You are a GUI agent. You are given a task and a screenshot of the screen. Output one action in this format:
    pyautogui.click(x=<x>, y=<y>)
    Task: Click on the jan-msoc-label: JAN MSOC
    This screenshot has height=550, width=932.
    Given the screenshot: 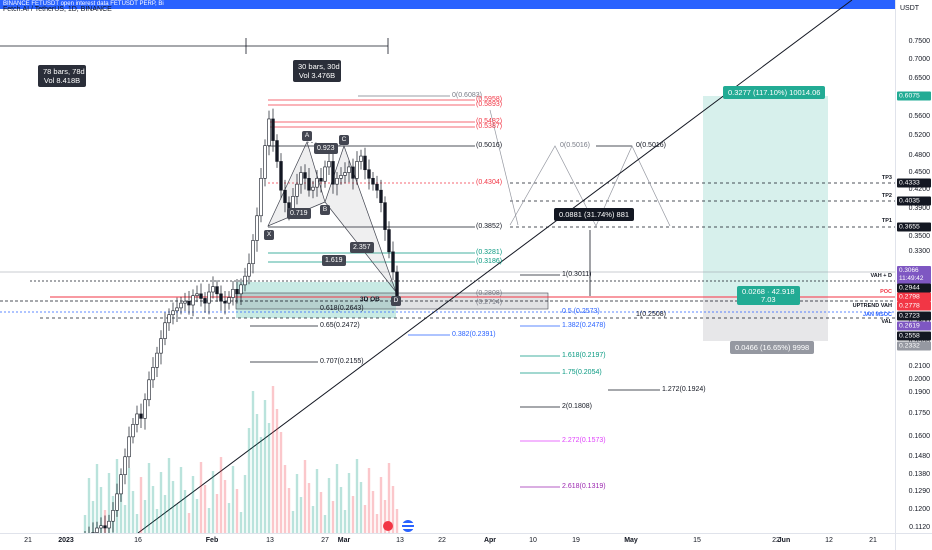 What is the action you would take?
    pyautogui.click(x=877, y=315)
    